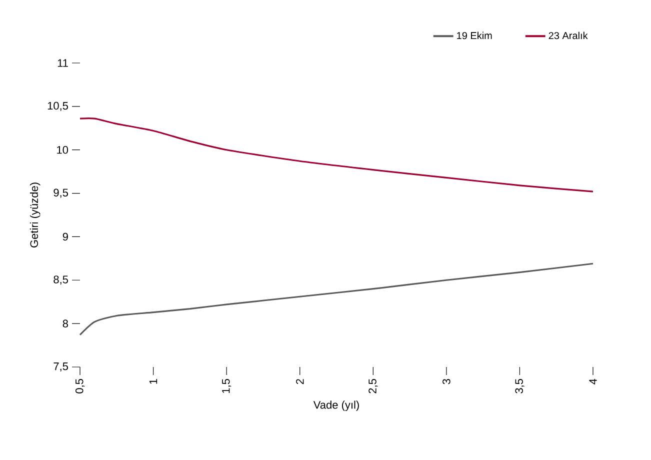 Image resolution: width=651 pixels, height=460 pixels. Describe the element at coordinates (519, 386) in the screenshot. I see `x-tick-label: 3,5` at that location.